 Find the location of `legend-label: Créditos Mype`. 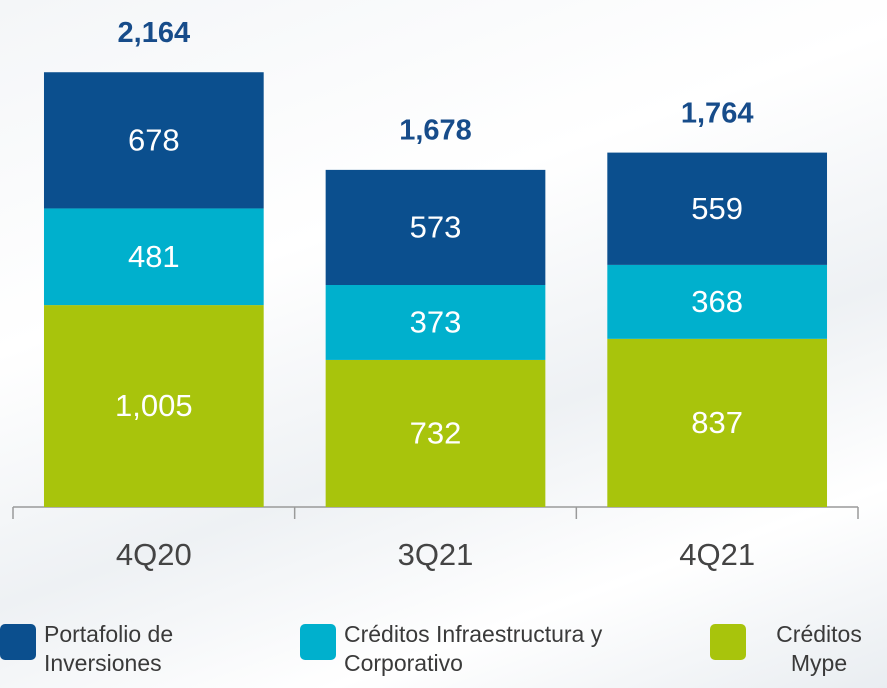

legend-label: Créditos Mype is located at coordinates (819, 648).